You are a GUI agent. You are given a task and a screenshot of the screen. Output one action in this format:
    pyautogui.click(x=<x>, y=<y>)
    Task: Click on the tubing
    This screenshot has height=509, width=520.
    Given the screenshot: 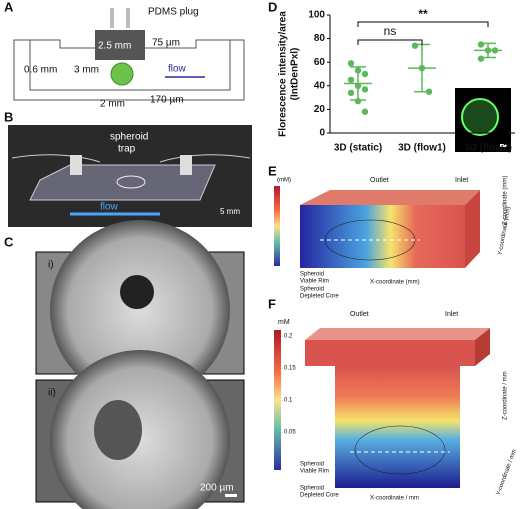 What is the action you would take?
    pyautogui.click(x=131, y=158)
    